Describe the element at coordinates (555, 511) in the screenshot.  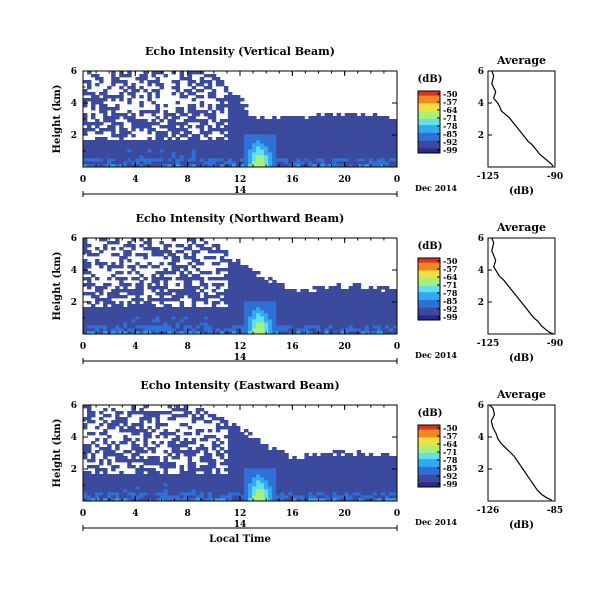
I see `average-x-tick-label: -85` at that location.